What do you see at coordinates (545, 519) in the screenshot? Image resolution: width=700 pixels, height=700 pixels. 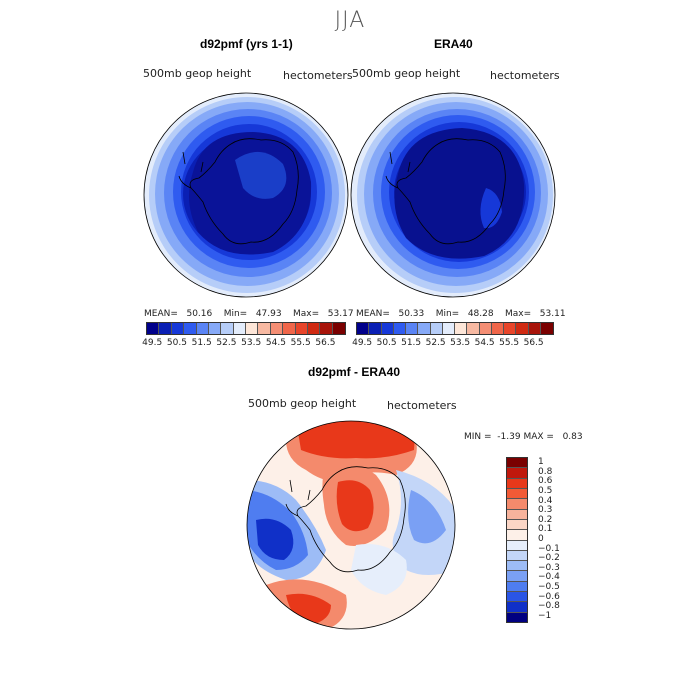 I see `colorbar-level-label: 0.2` at bounding box center [545, 519].